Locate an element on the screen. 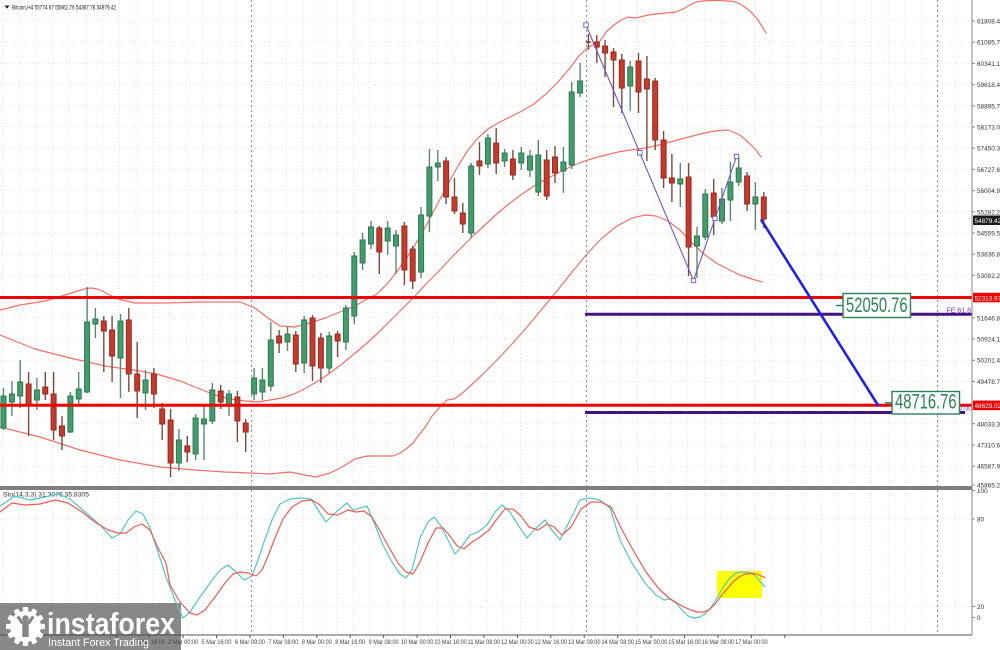 The image size is (1000, 650). svg-text: 5 Mar 16:00 is located at coordinates (217, 642).